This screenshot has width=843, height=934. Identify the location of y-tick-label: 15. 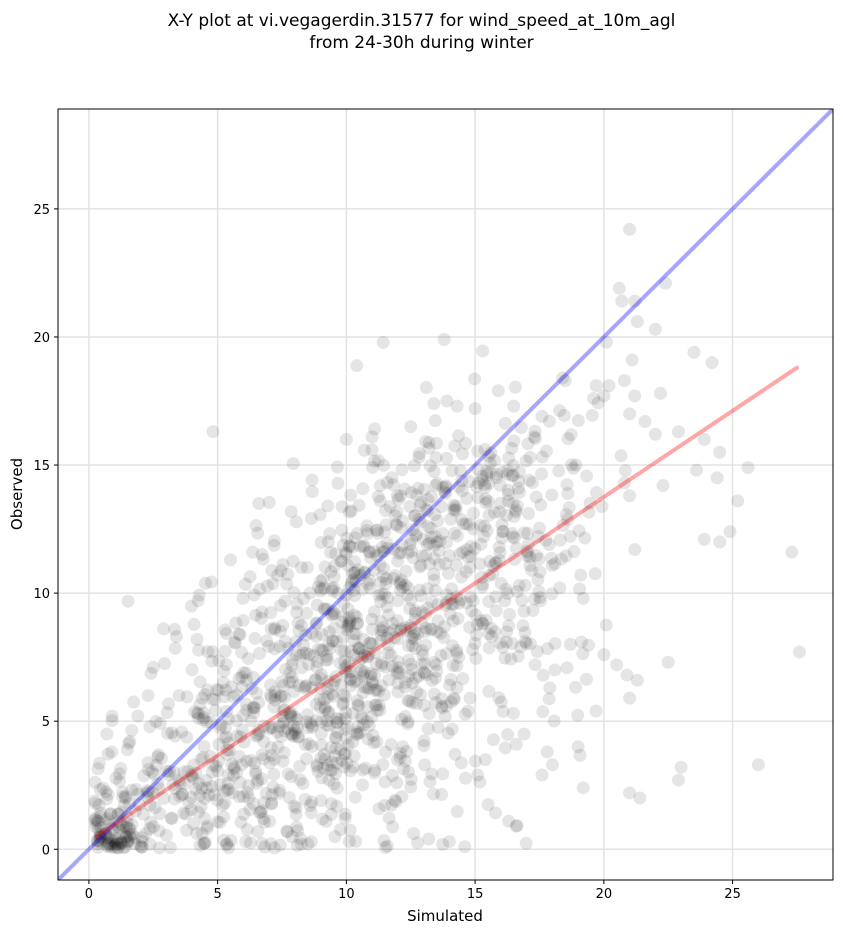
(41, 466).